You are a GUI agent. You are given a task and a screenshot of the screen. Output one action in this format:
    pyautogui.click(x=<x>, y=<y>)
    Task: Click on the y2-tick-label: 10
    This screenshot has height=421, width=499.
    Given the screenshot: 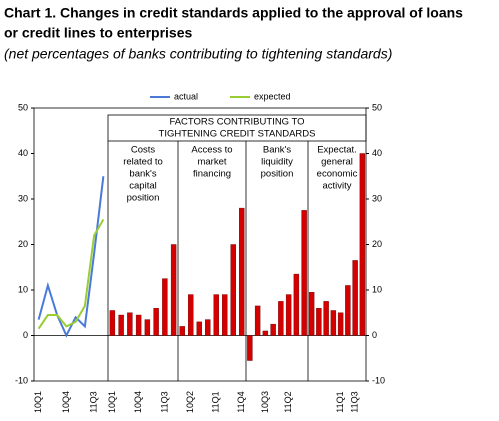 What is the action you would take?
    pyautogui.click(x=377, y=289)
    